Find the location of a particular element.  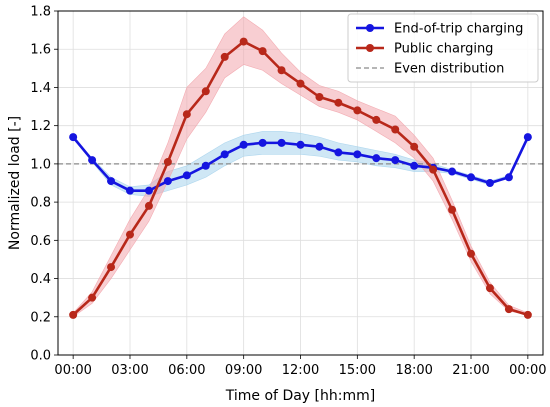

y-axis: 0.0 0.2 0.4 0.6 0.8 1.0 1.2 1.4 1.6 1.8 is located at coordinates (44, 184).